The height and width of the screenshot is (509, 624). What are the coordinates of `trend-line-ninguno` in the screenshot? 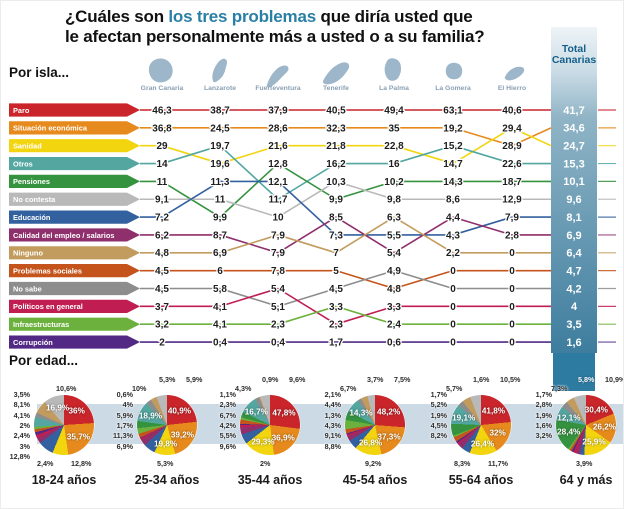 It's located at (345, 235).